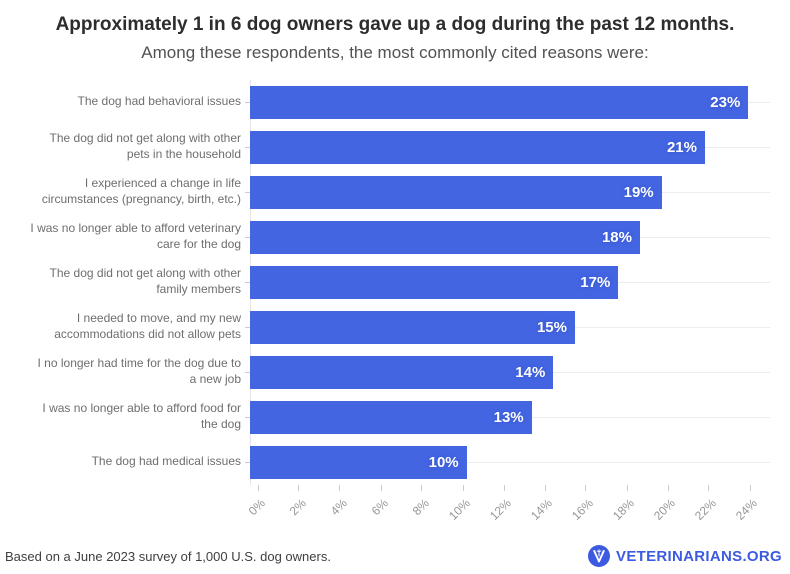 The width and height of the screenshot is (790, 574). What do you see at coordinates (499, 102) in the screenshot?
I see `bar: 23%` at bounding box center [499, 102].